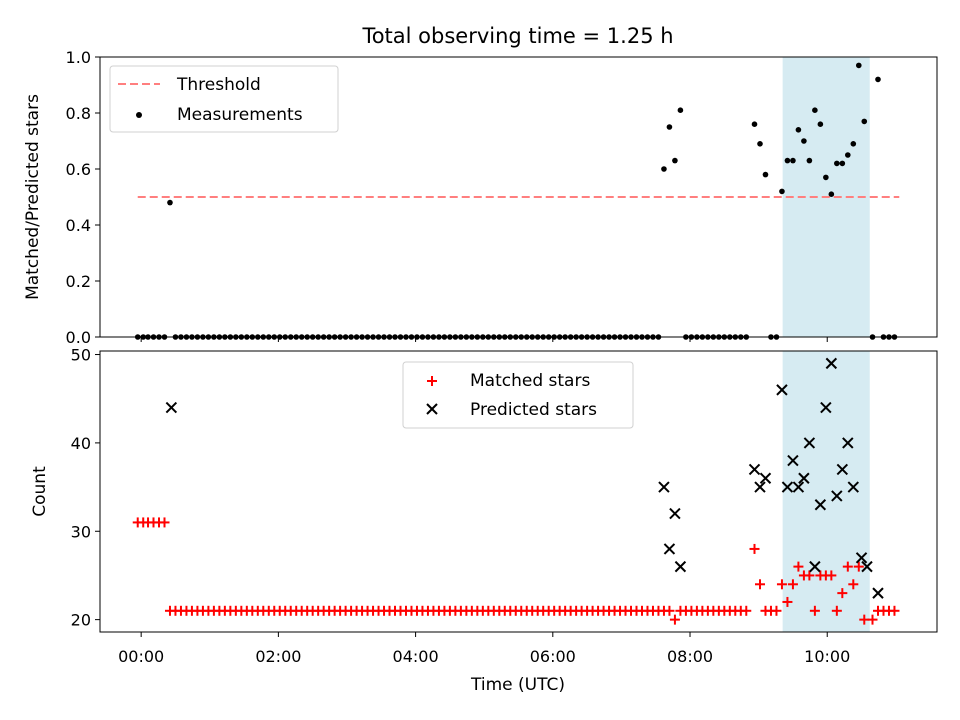  I want to click on top-y-tick-label: 0.0, so click(78, 337).